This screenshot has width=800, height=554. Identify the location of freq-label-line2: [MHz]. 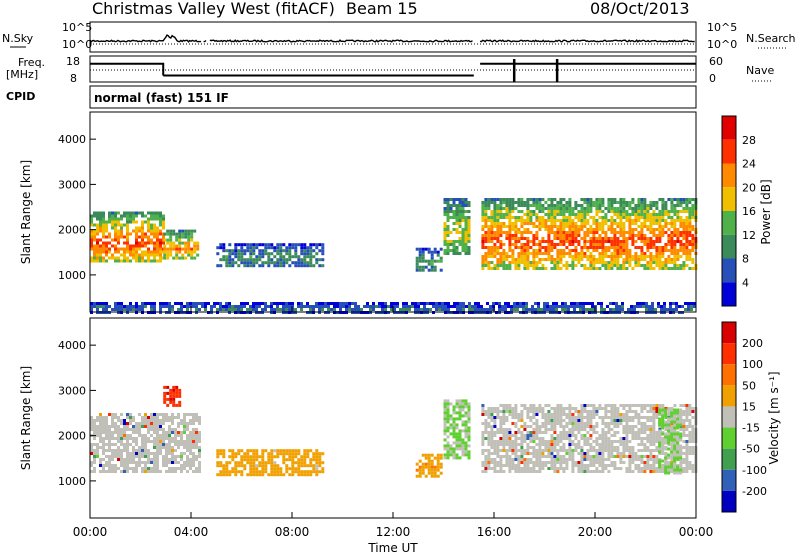
(22, 74).